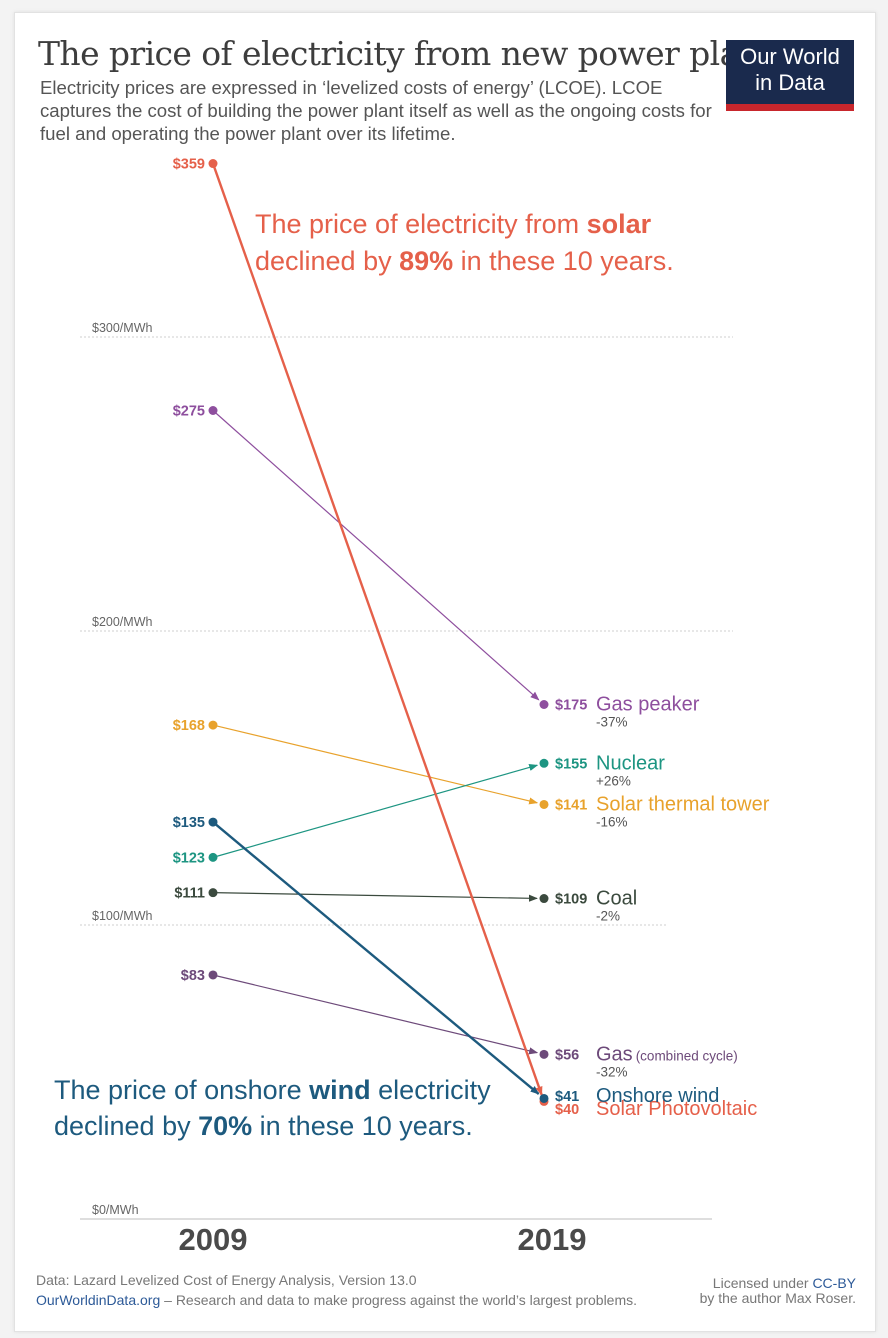 Image resolution: width=888 pixels, height=1338 pixels. I want to click on point-2009-wind, so click(213, 822).